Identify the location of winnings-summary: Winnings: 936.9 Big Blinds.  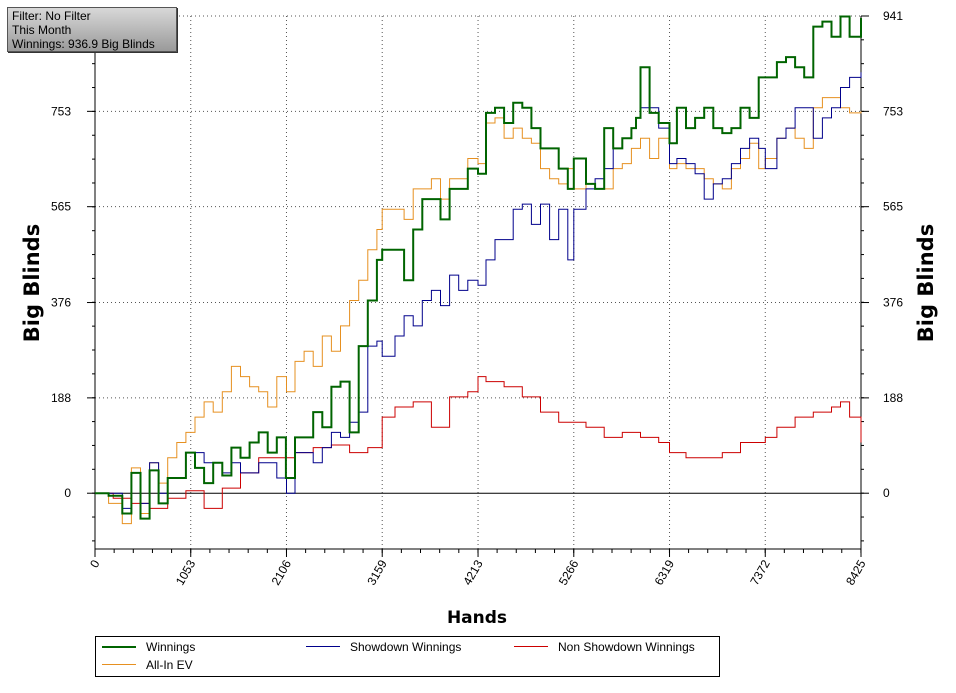
(83, 44).